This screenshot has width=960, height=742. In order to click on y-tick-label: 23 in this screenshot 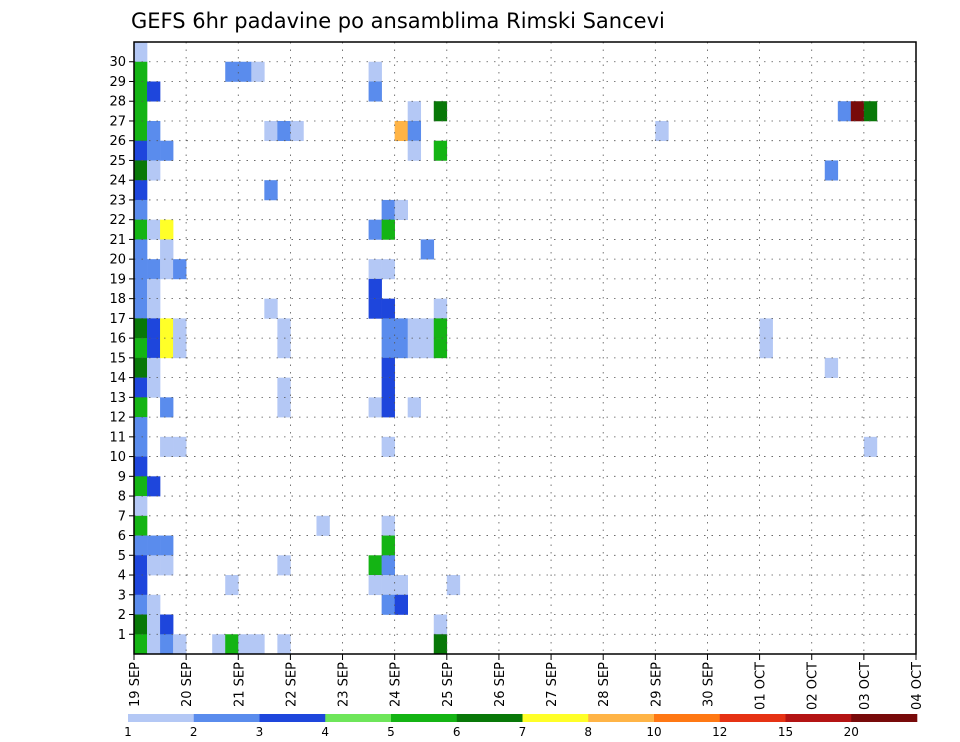, I will do `click(117, 200)`.